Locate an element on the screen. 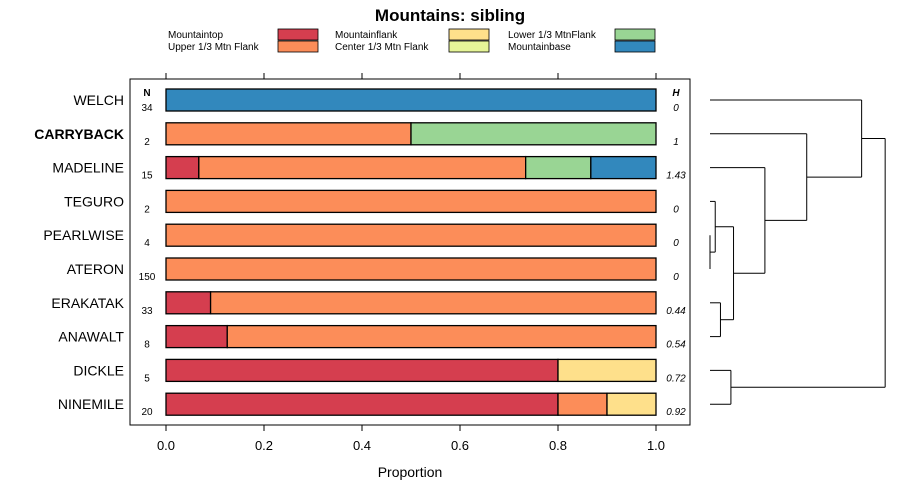 This screenshot has height=500, width=900. h-value: 0.72 is located at coordinates (676, 378).